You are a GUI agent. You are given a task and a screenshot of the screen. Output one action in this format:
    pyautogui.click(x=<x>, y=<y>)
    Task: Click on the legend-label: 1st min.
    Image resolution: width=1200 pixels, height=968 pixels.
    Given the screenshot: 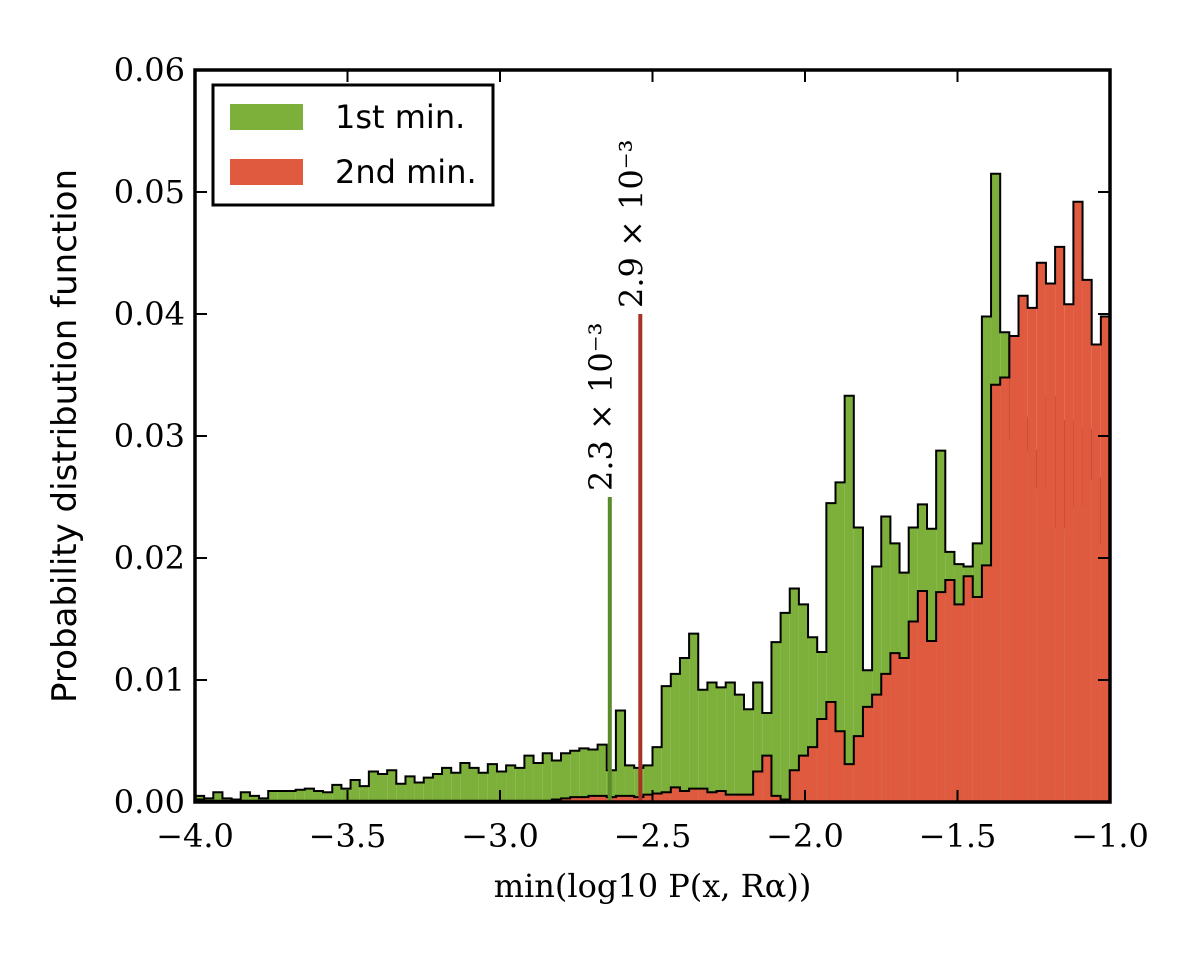 What is the action you would take?
    pyautogui.click(x=400, y=117)
    